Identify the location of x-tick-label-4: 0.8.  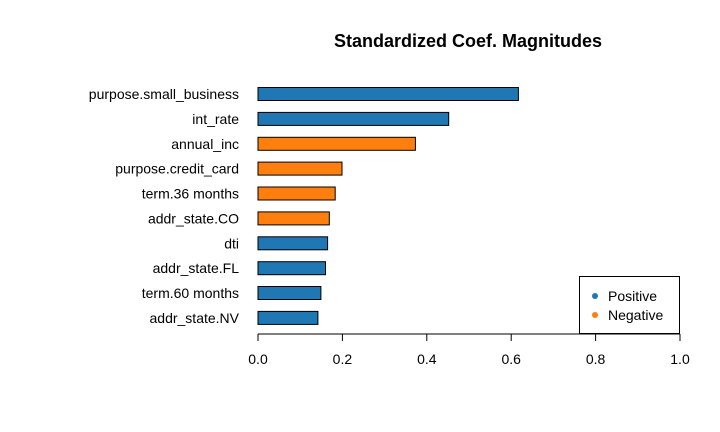
(596, 359).